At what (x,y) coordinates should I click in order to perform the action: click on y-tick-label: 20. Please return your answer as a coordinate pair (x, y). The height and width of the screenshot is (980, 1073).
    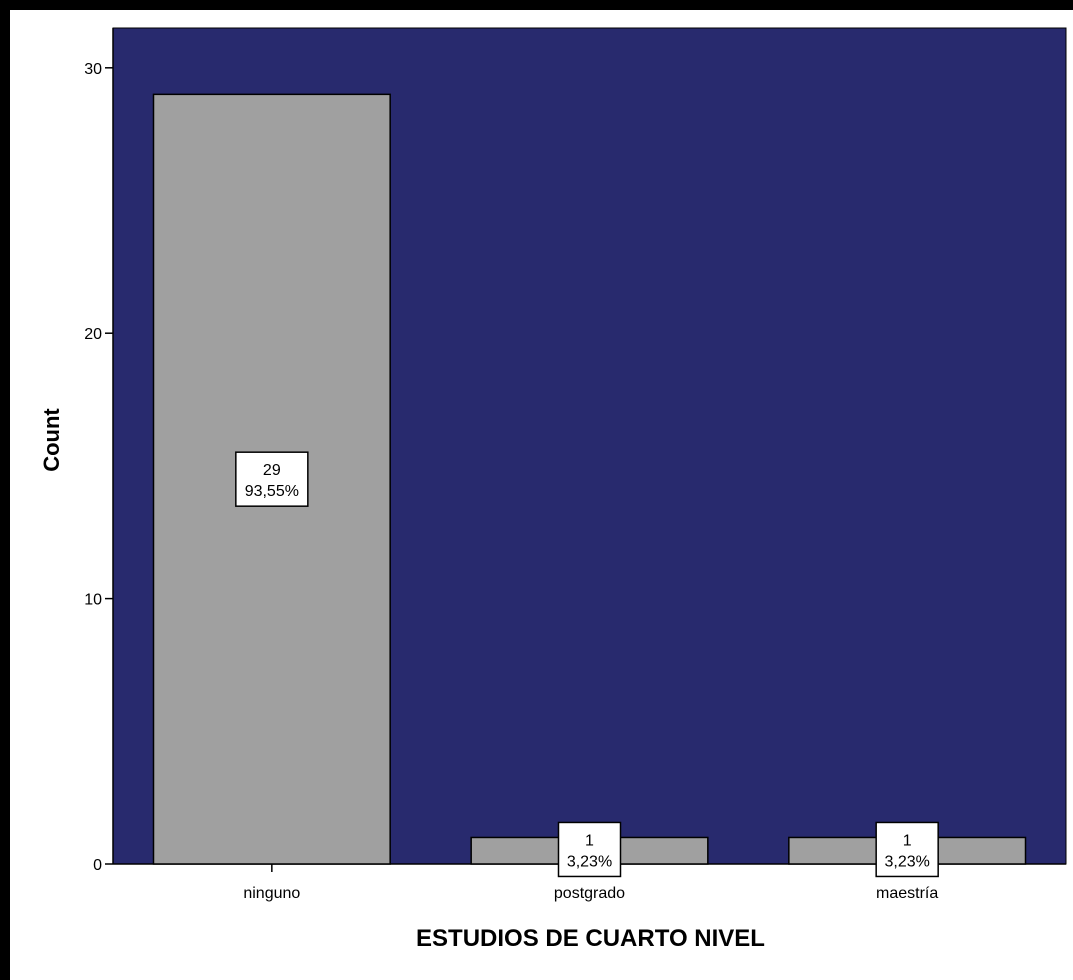
    Looking at the image, I should click on (93, 334).